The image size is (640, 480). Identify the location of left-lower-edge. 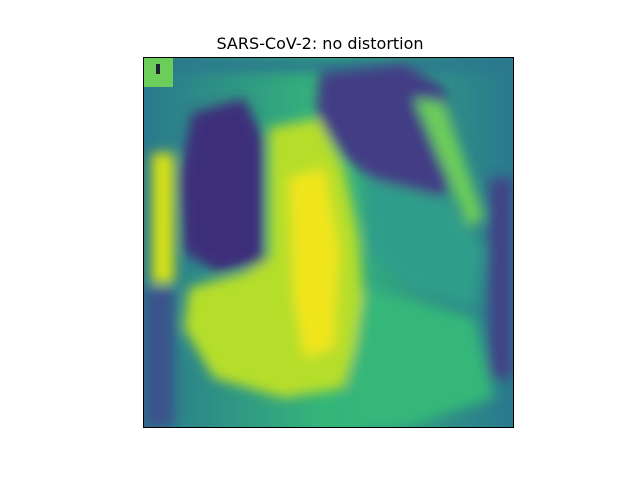
(159, 357).